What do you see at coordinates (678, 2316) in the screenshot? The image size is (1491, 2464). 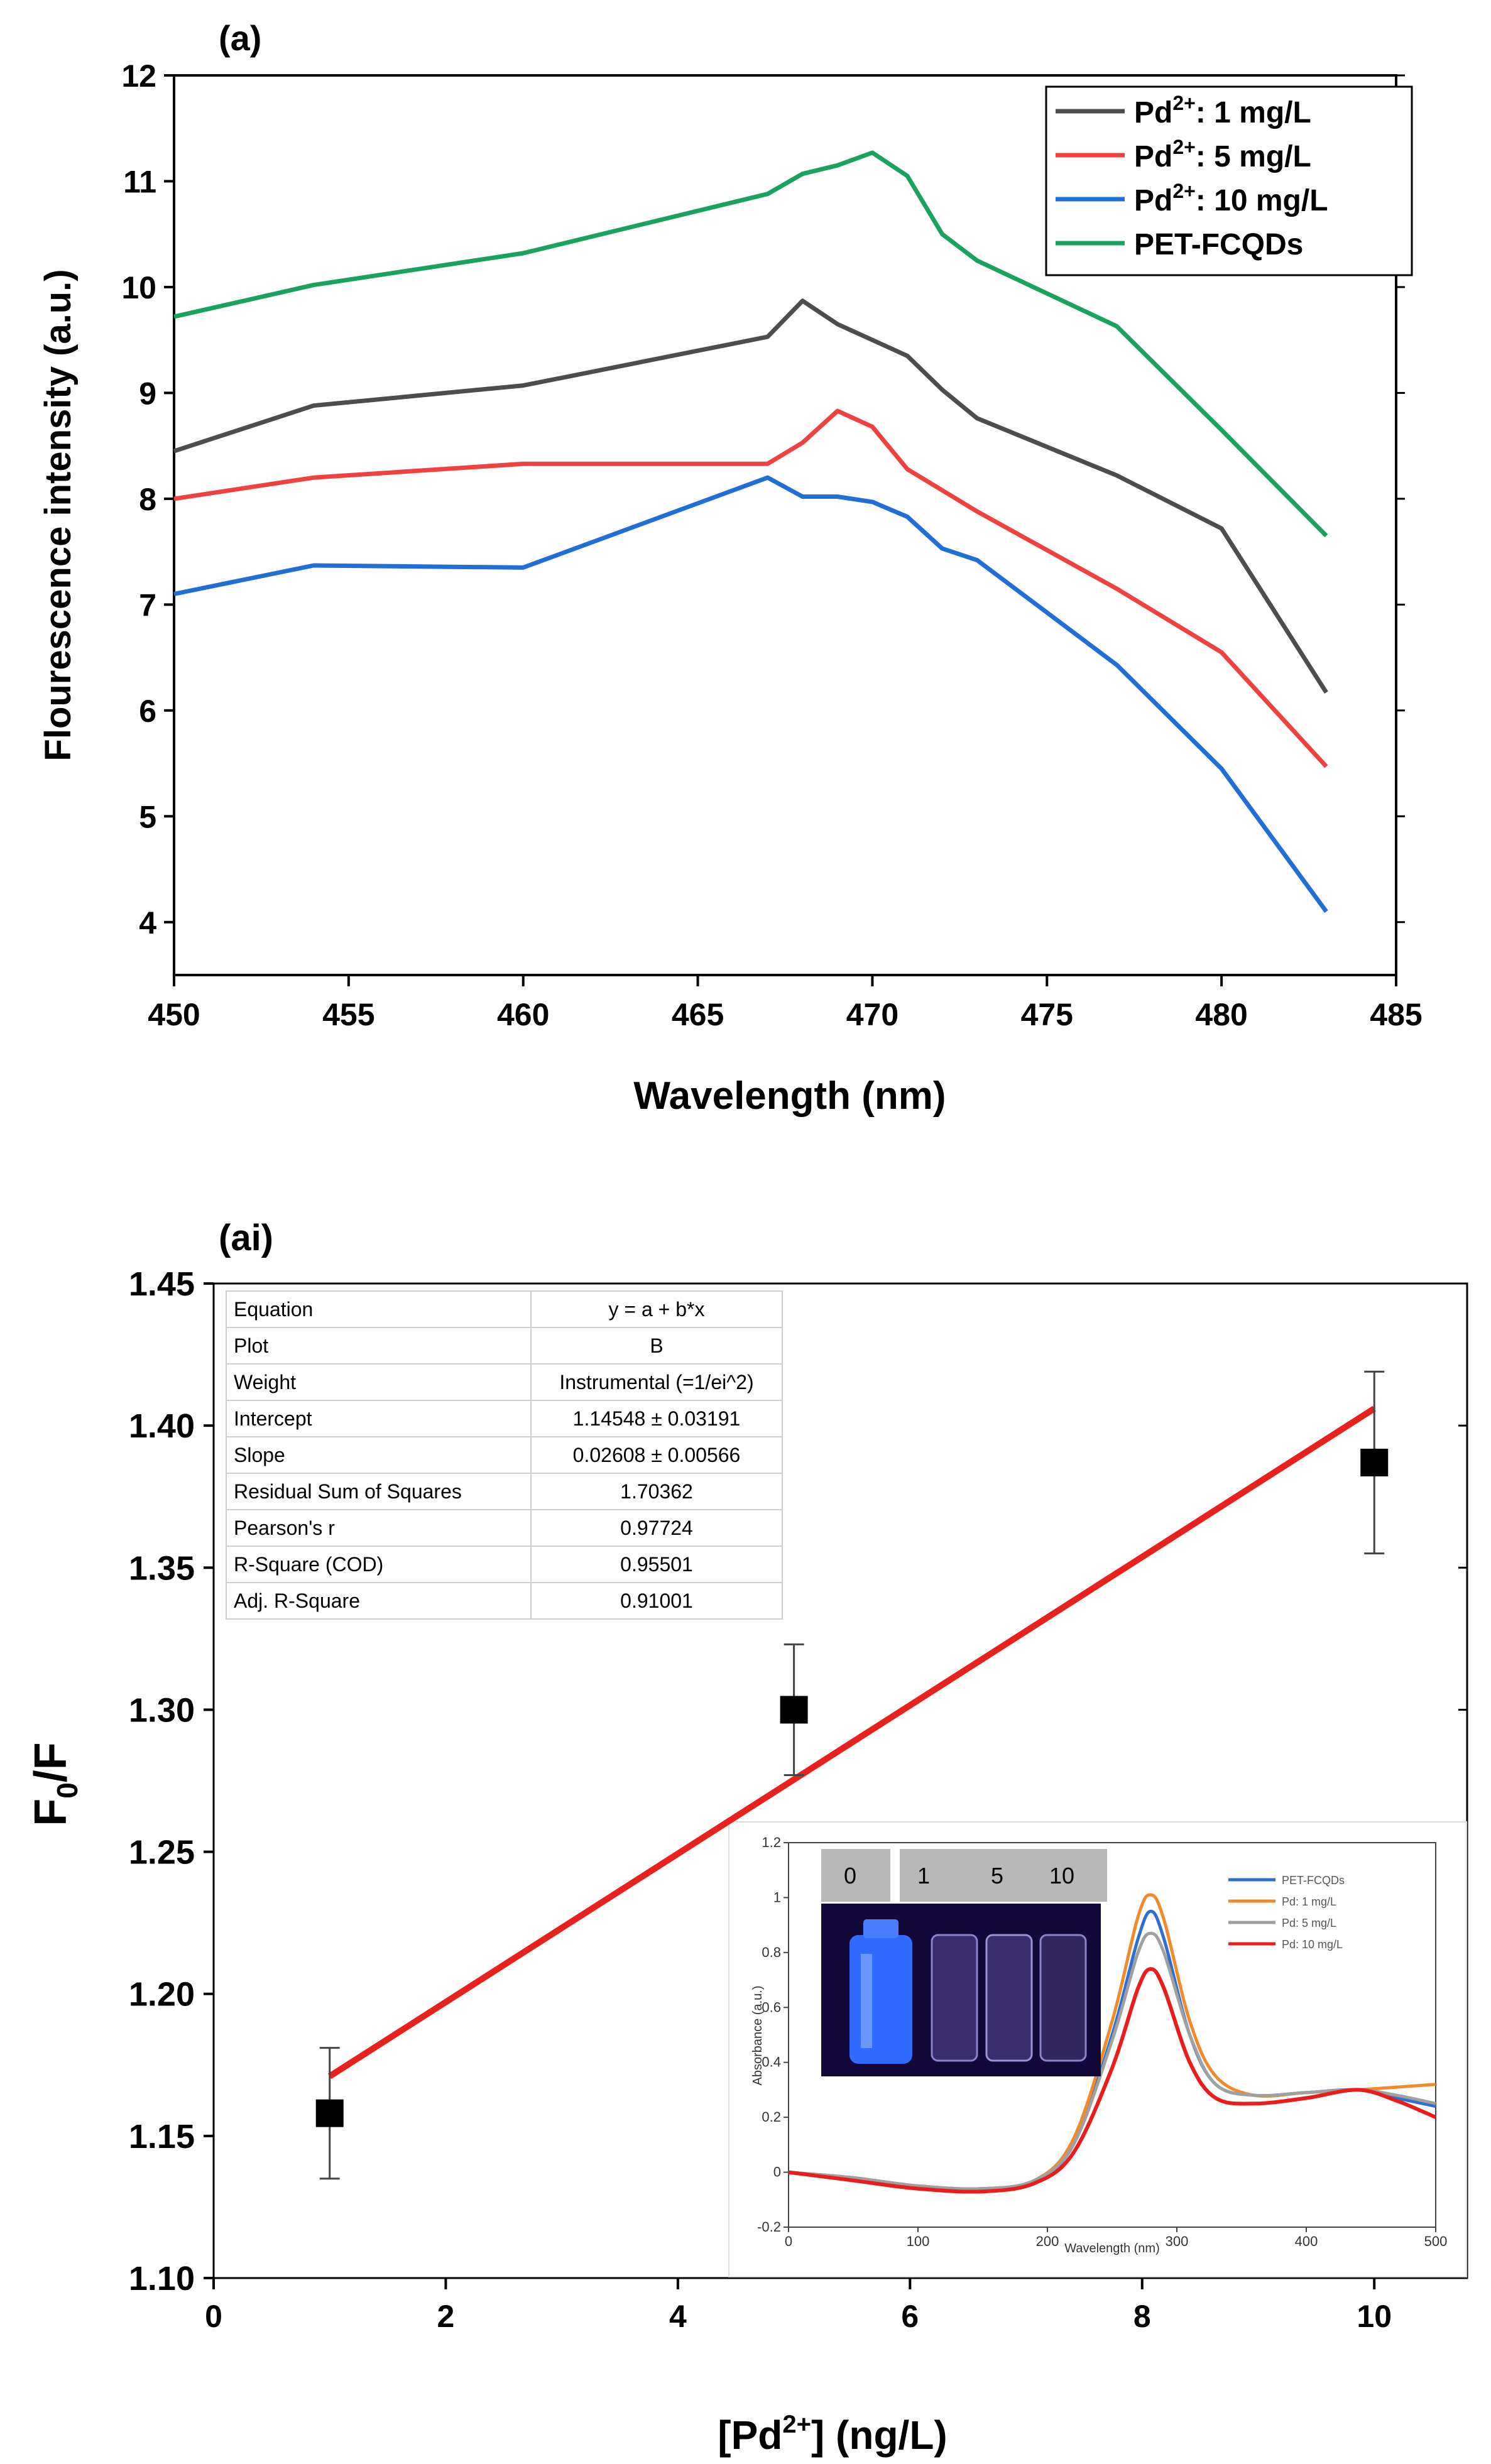 I see `panel-ai-x-tick-label: 4` at bounding box center [678, 2316].